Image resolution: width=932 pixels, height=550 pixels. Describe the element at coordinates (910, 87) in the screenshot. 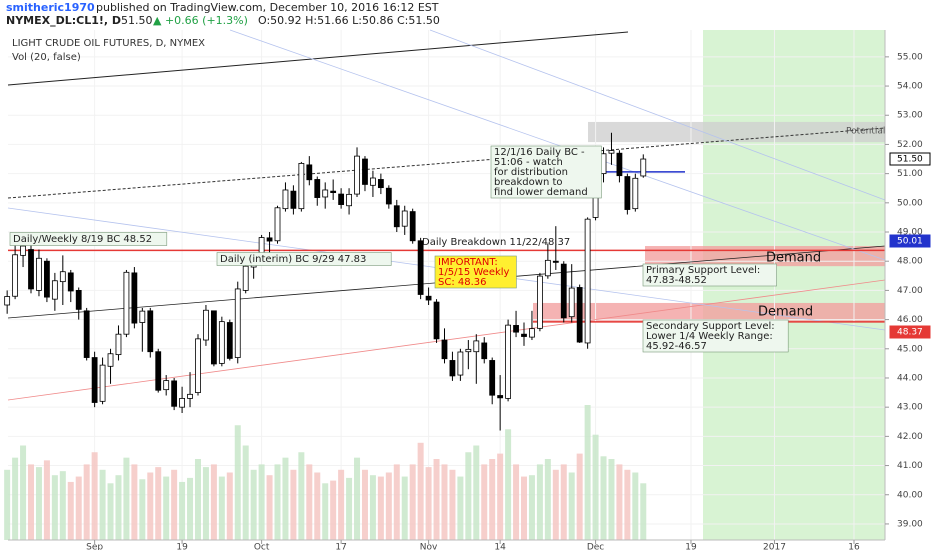

I see `y-tick-label: 54.00` at that location.